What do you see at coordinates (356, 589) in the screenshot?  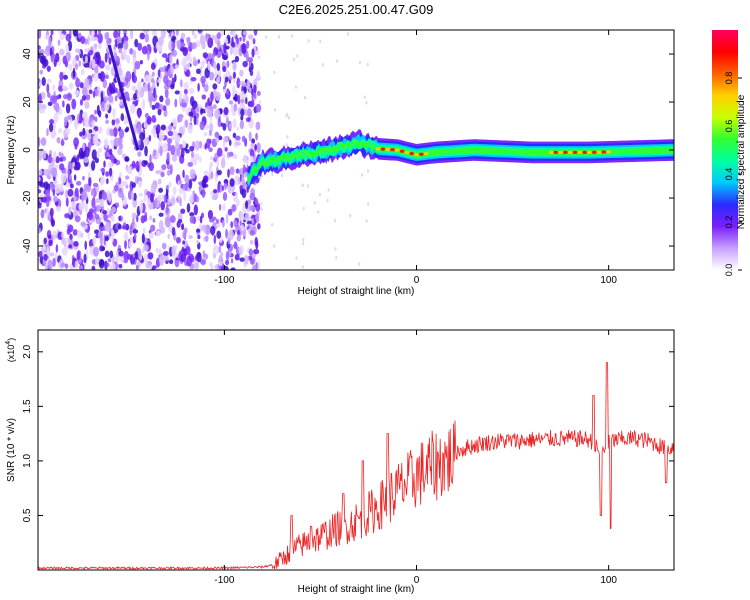 I see `snr-x-label: Height of straight line (km)` at bounding box center [356, 589].